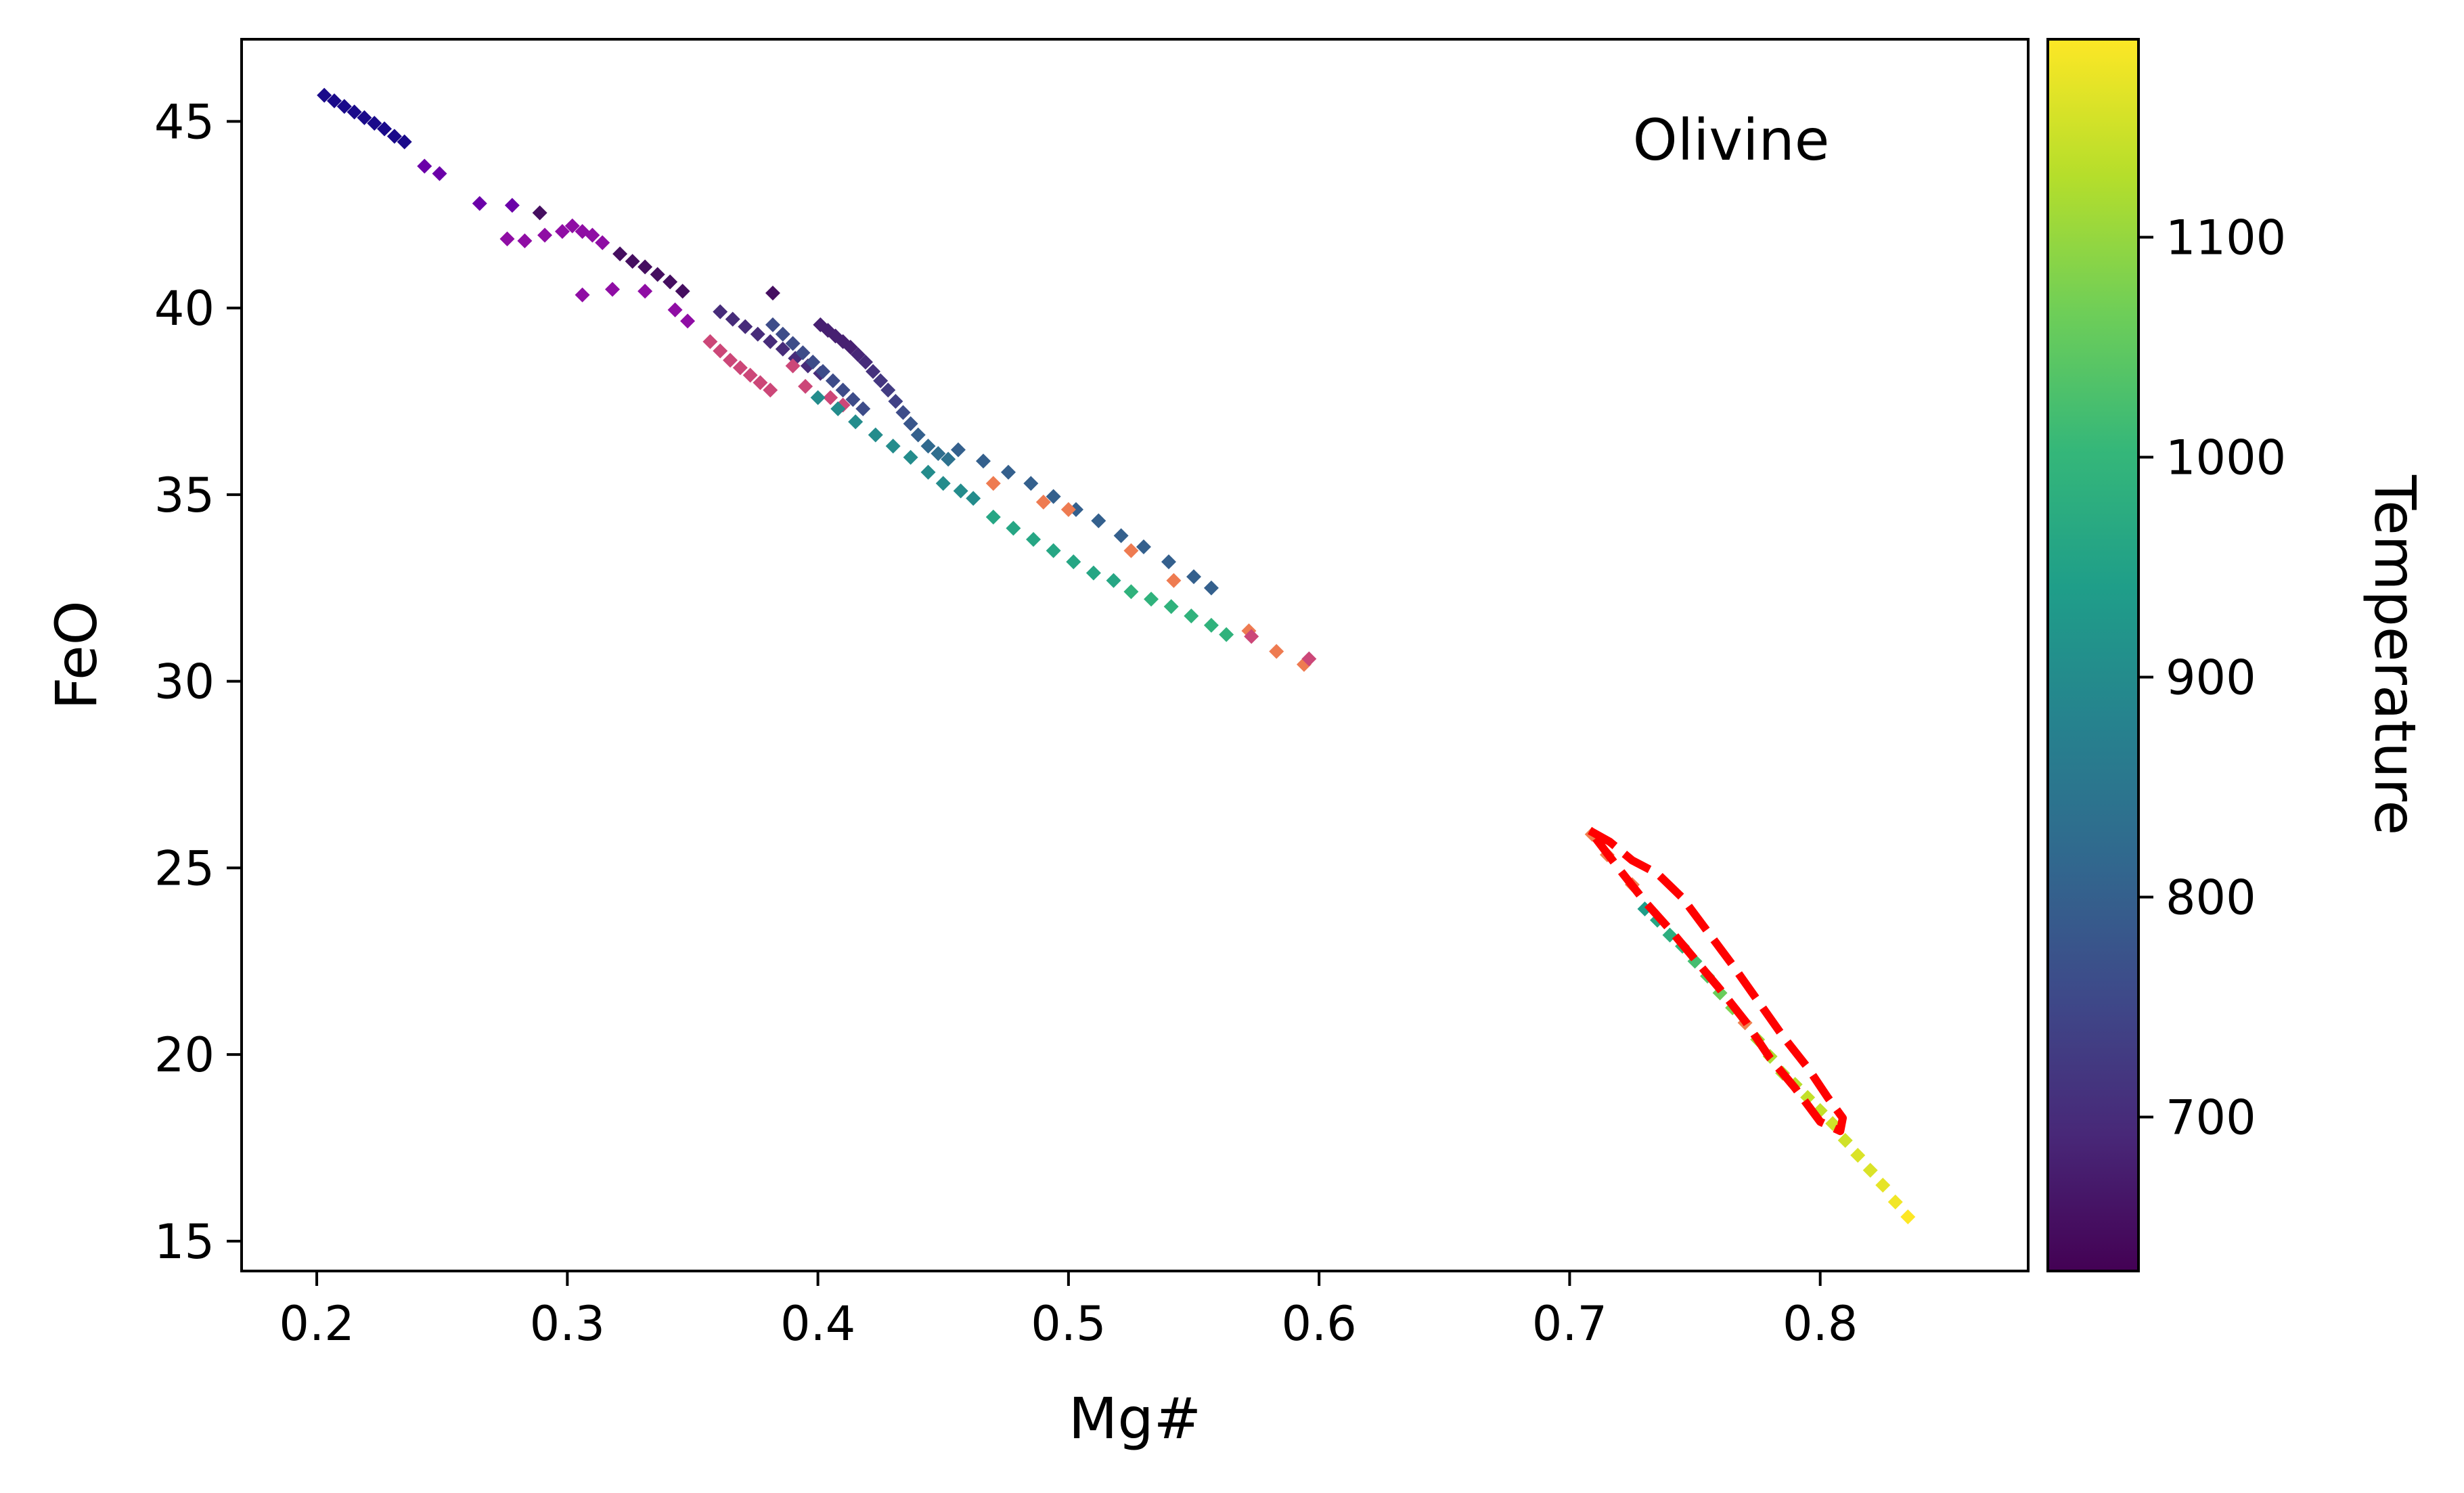 The height and width of the screenshot is (1493, 2464). What do you see at coordinates (1068, 1324) in the screenshot?
I see `x-tick-label: 0.5` at bounding box center [1068, 1324].